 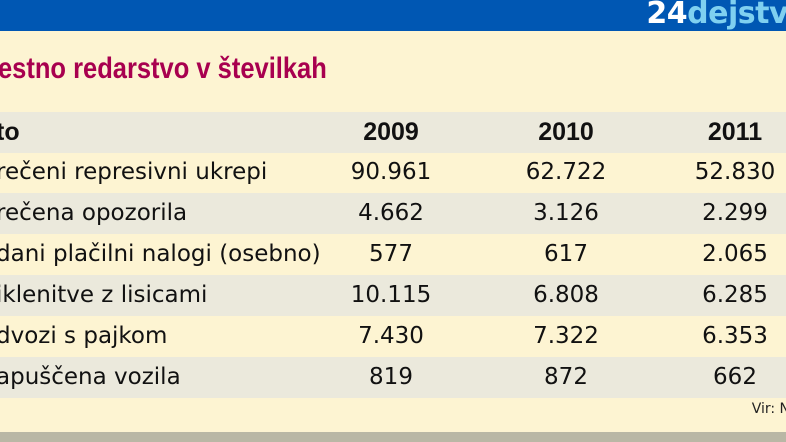 I want to click on row-value: 90.961, so click(x=391, y=172).